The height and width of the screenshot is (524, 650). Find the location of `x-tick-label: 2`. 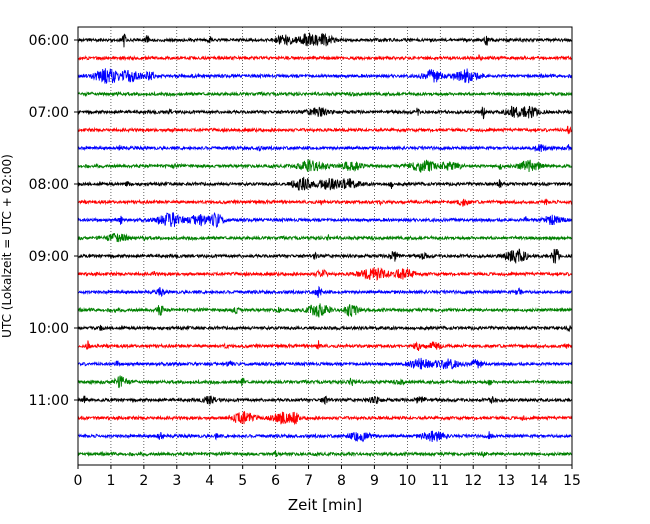

x-tick-label: 2 is located at coordinates (143, 481).